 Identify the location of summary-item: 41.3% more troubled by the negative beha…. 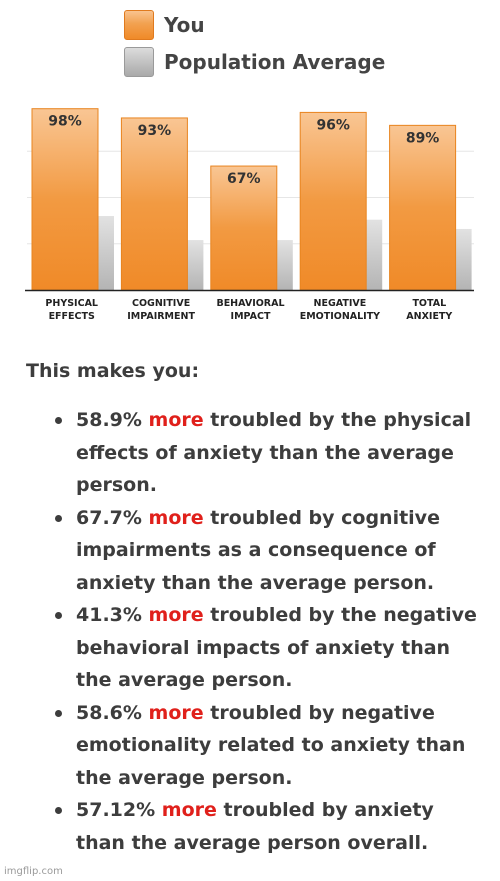
(270, 648).